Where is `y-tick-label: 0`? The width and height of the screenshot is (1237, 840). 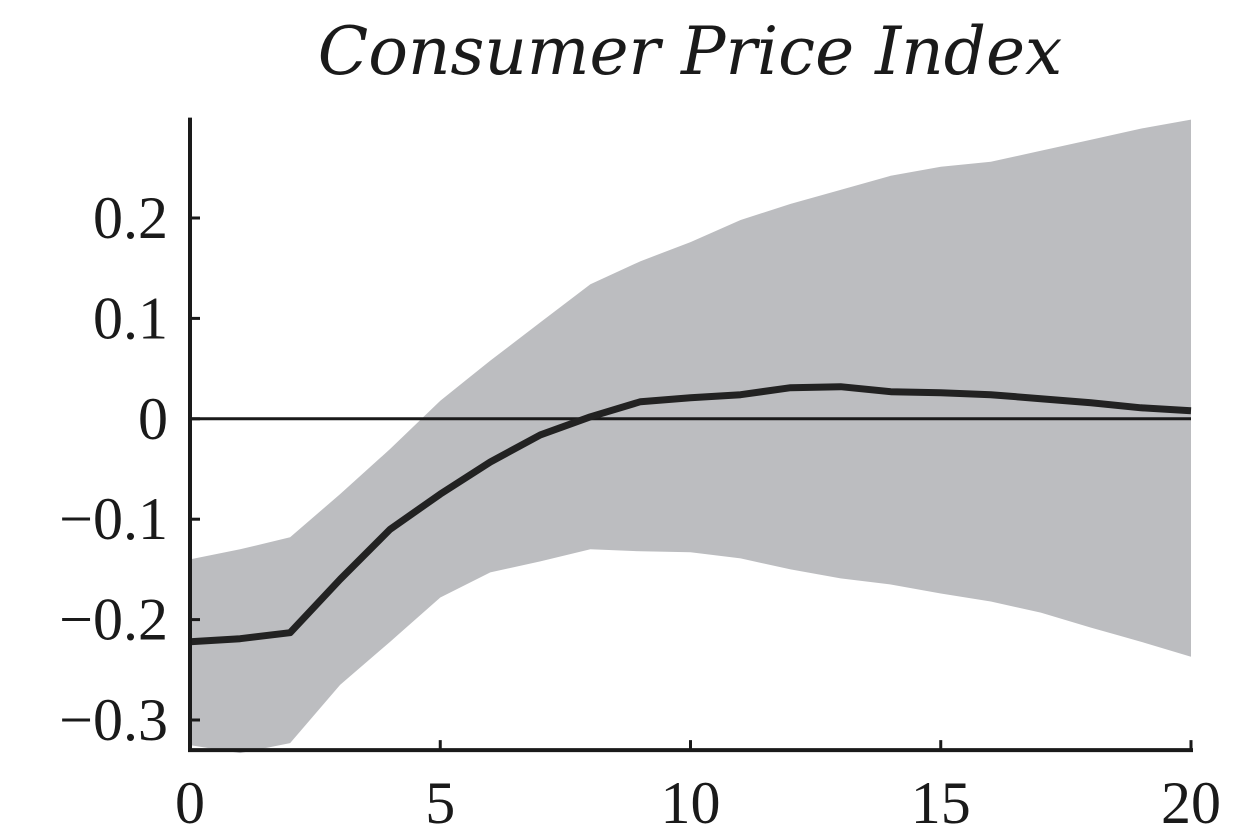
y-tick-label: 0 is located at coordinates (153, 419).